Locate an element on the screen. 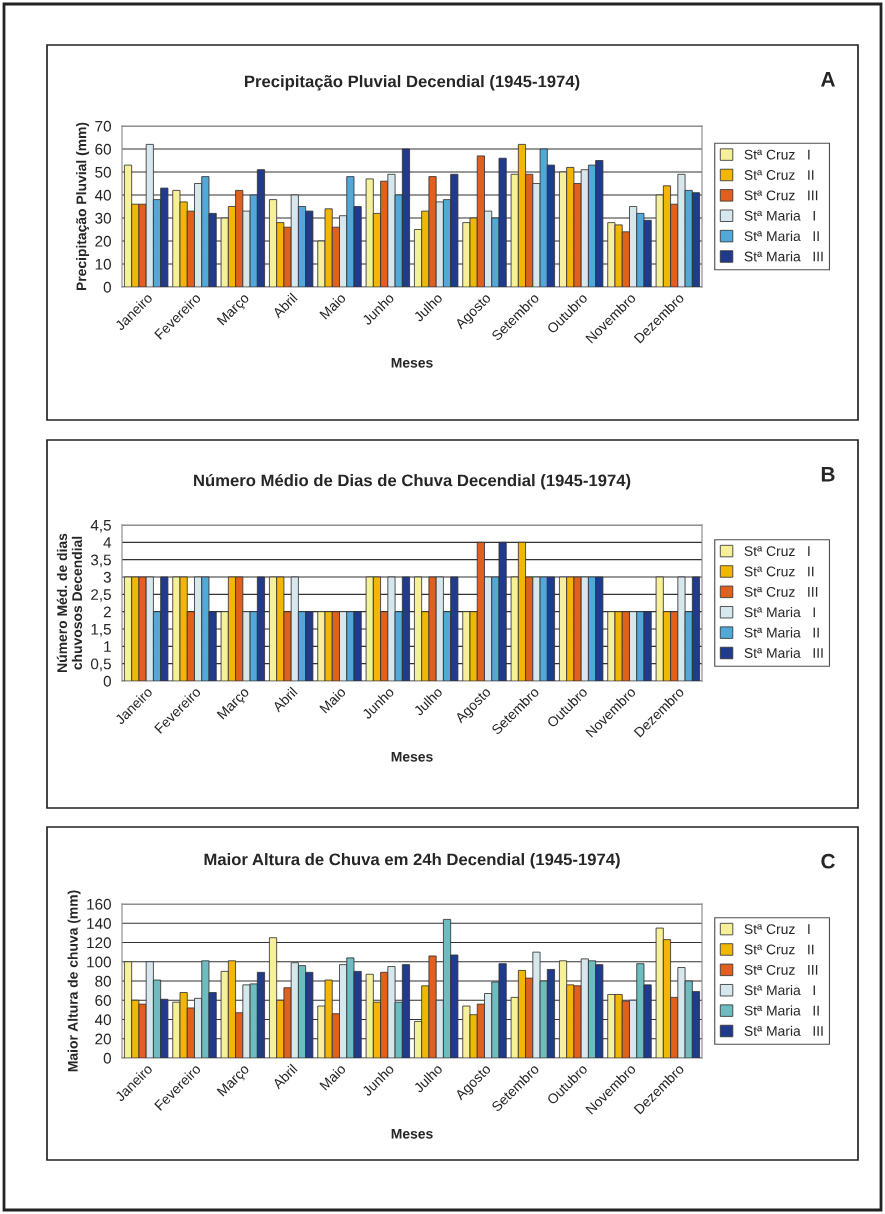 Image resolution: width=885 pixels, height=1214 pixels. y-tick-label: 4,5 is located at coordinates (100, 526).